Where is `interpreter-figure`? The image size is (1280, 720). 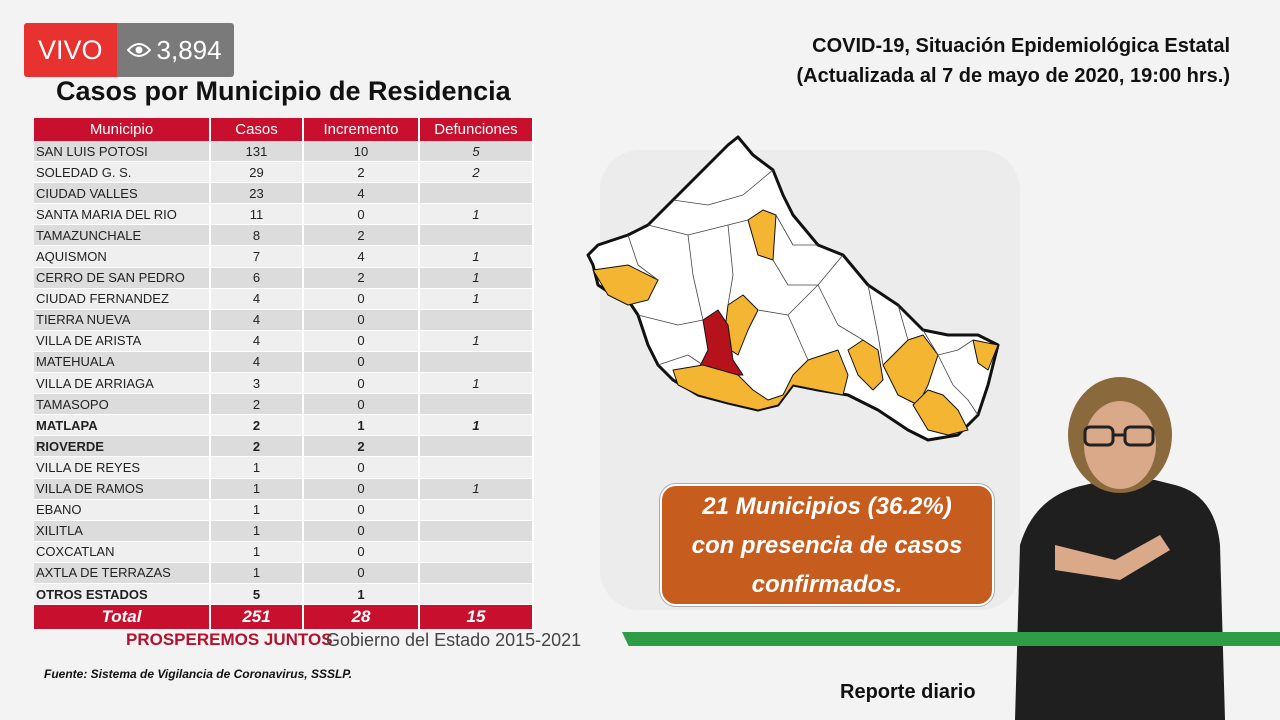
interpreter-figure is located at coordinates (1120, 548).